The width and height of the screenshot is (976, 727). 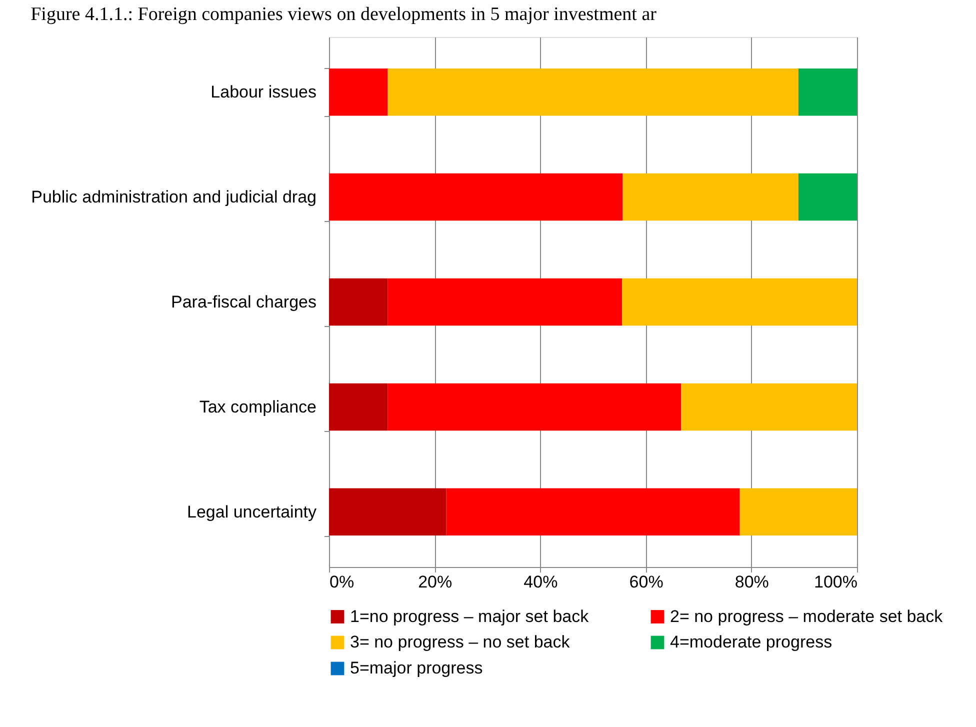 What do you see at coordinates (807, 616) in the screenshot?
I see `legend-label: 2= no progress – moderate set back` at bounding box center [807, 616].